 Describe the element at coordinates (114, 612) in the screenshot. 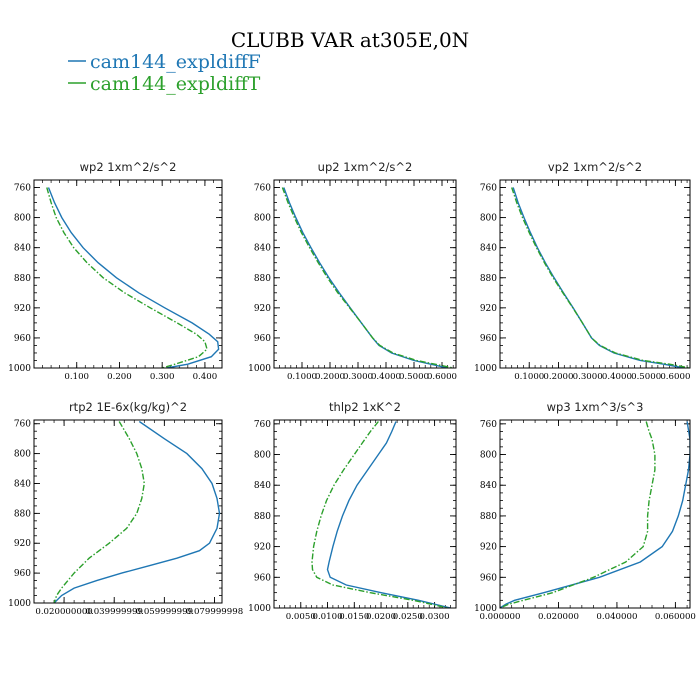

I see `x-tick-label: 0.039999999` at that location.